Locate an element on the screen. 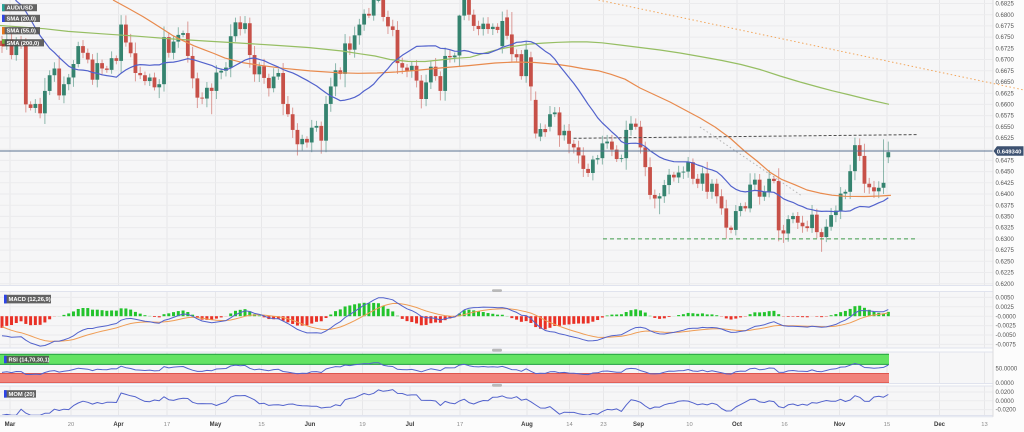 The image size is (1024, 432). svg-text: 0.6350 is located at coordinates (1005, 218).